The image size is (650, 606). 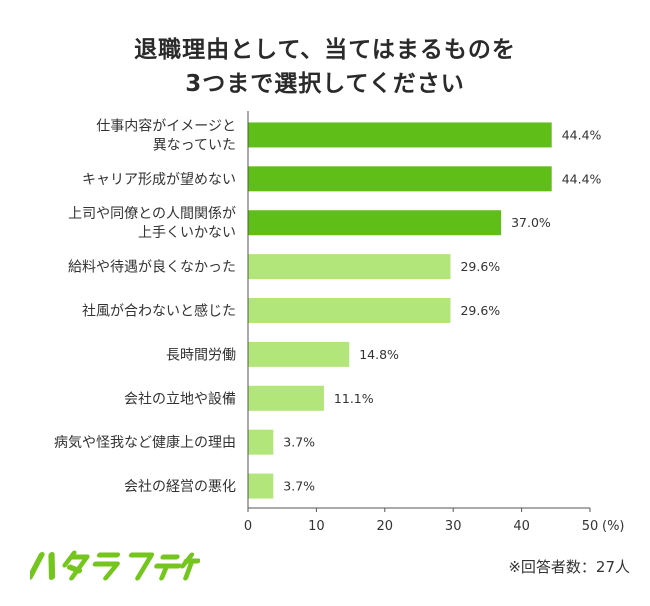 What do you see at coordinates (354, 398) in the screenshot?
I see `data-label: 11.1%` at bounding box center [354, 398].